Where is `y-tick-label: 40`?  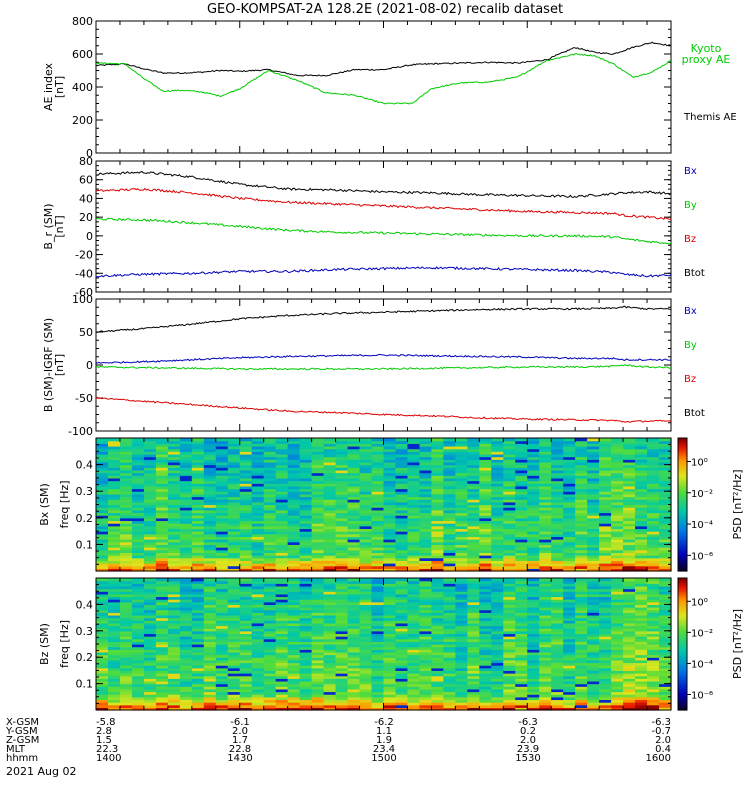 y-tick-label: 40 is located at coordinates (86, 198).